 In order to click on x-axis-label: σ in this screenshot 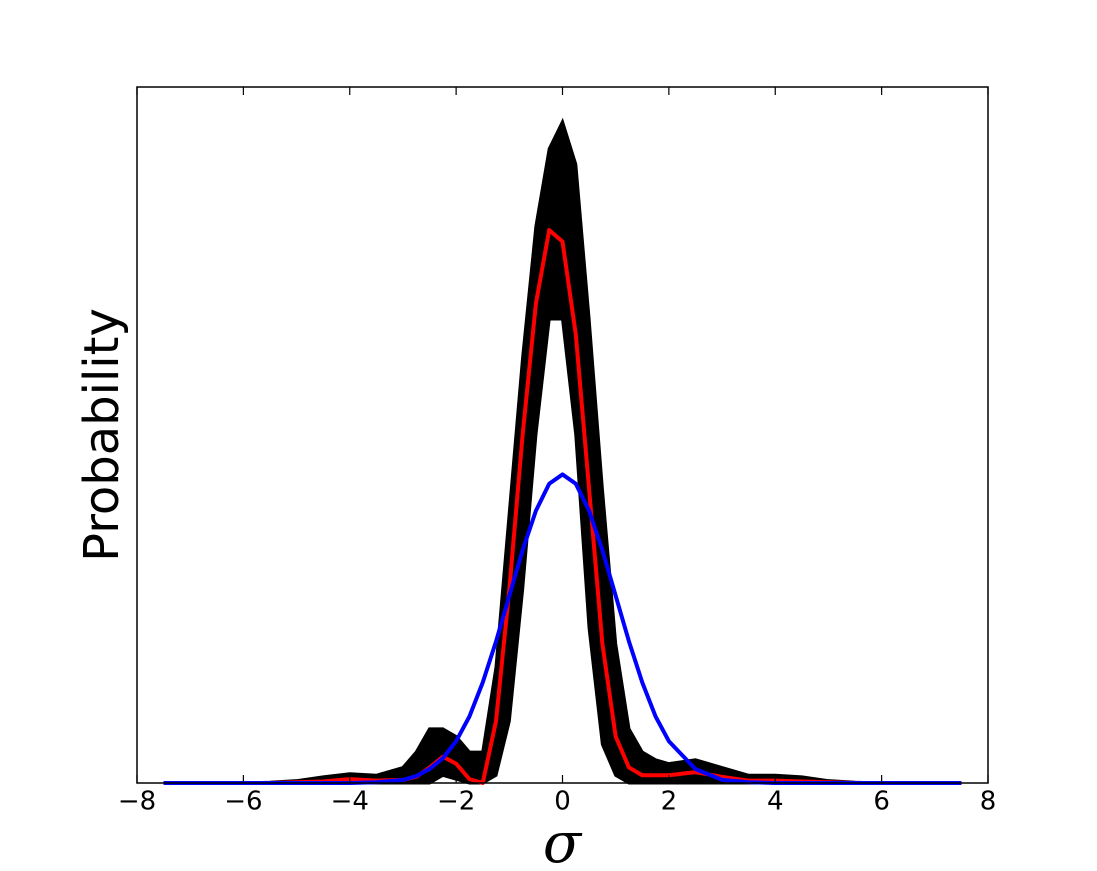, I will do `click(563, 841)`.